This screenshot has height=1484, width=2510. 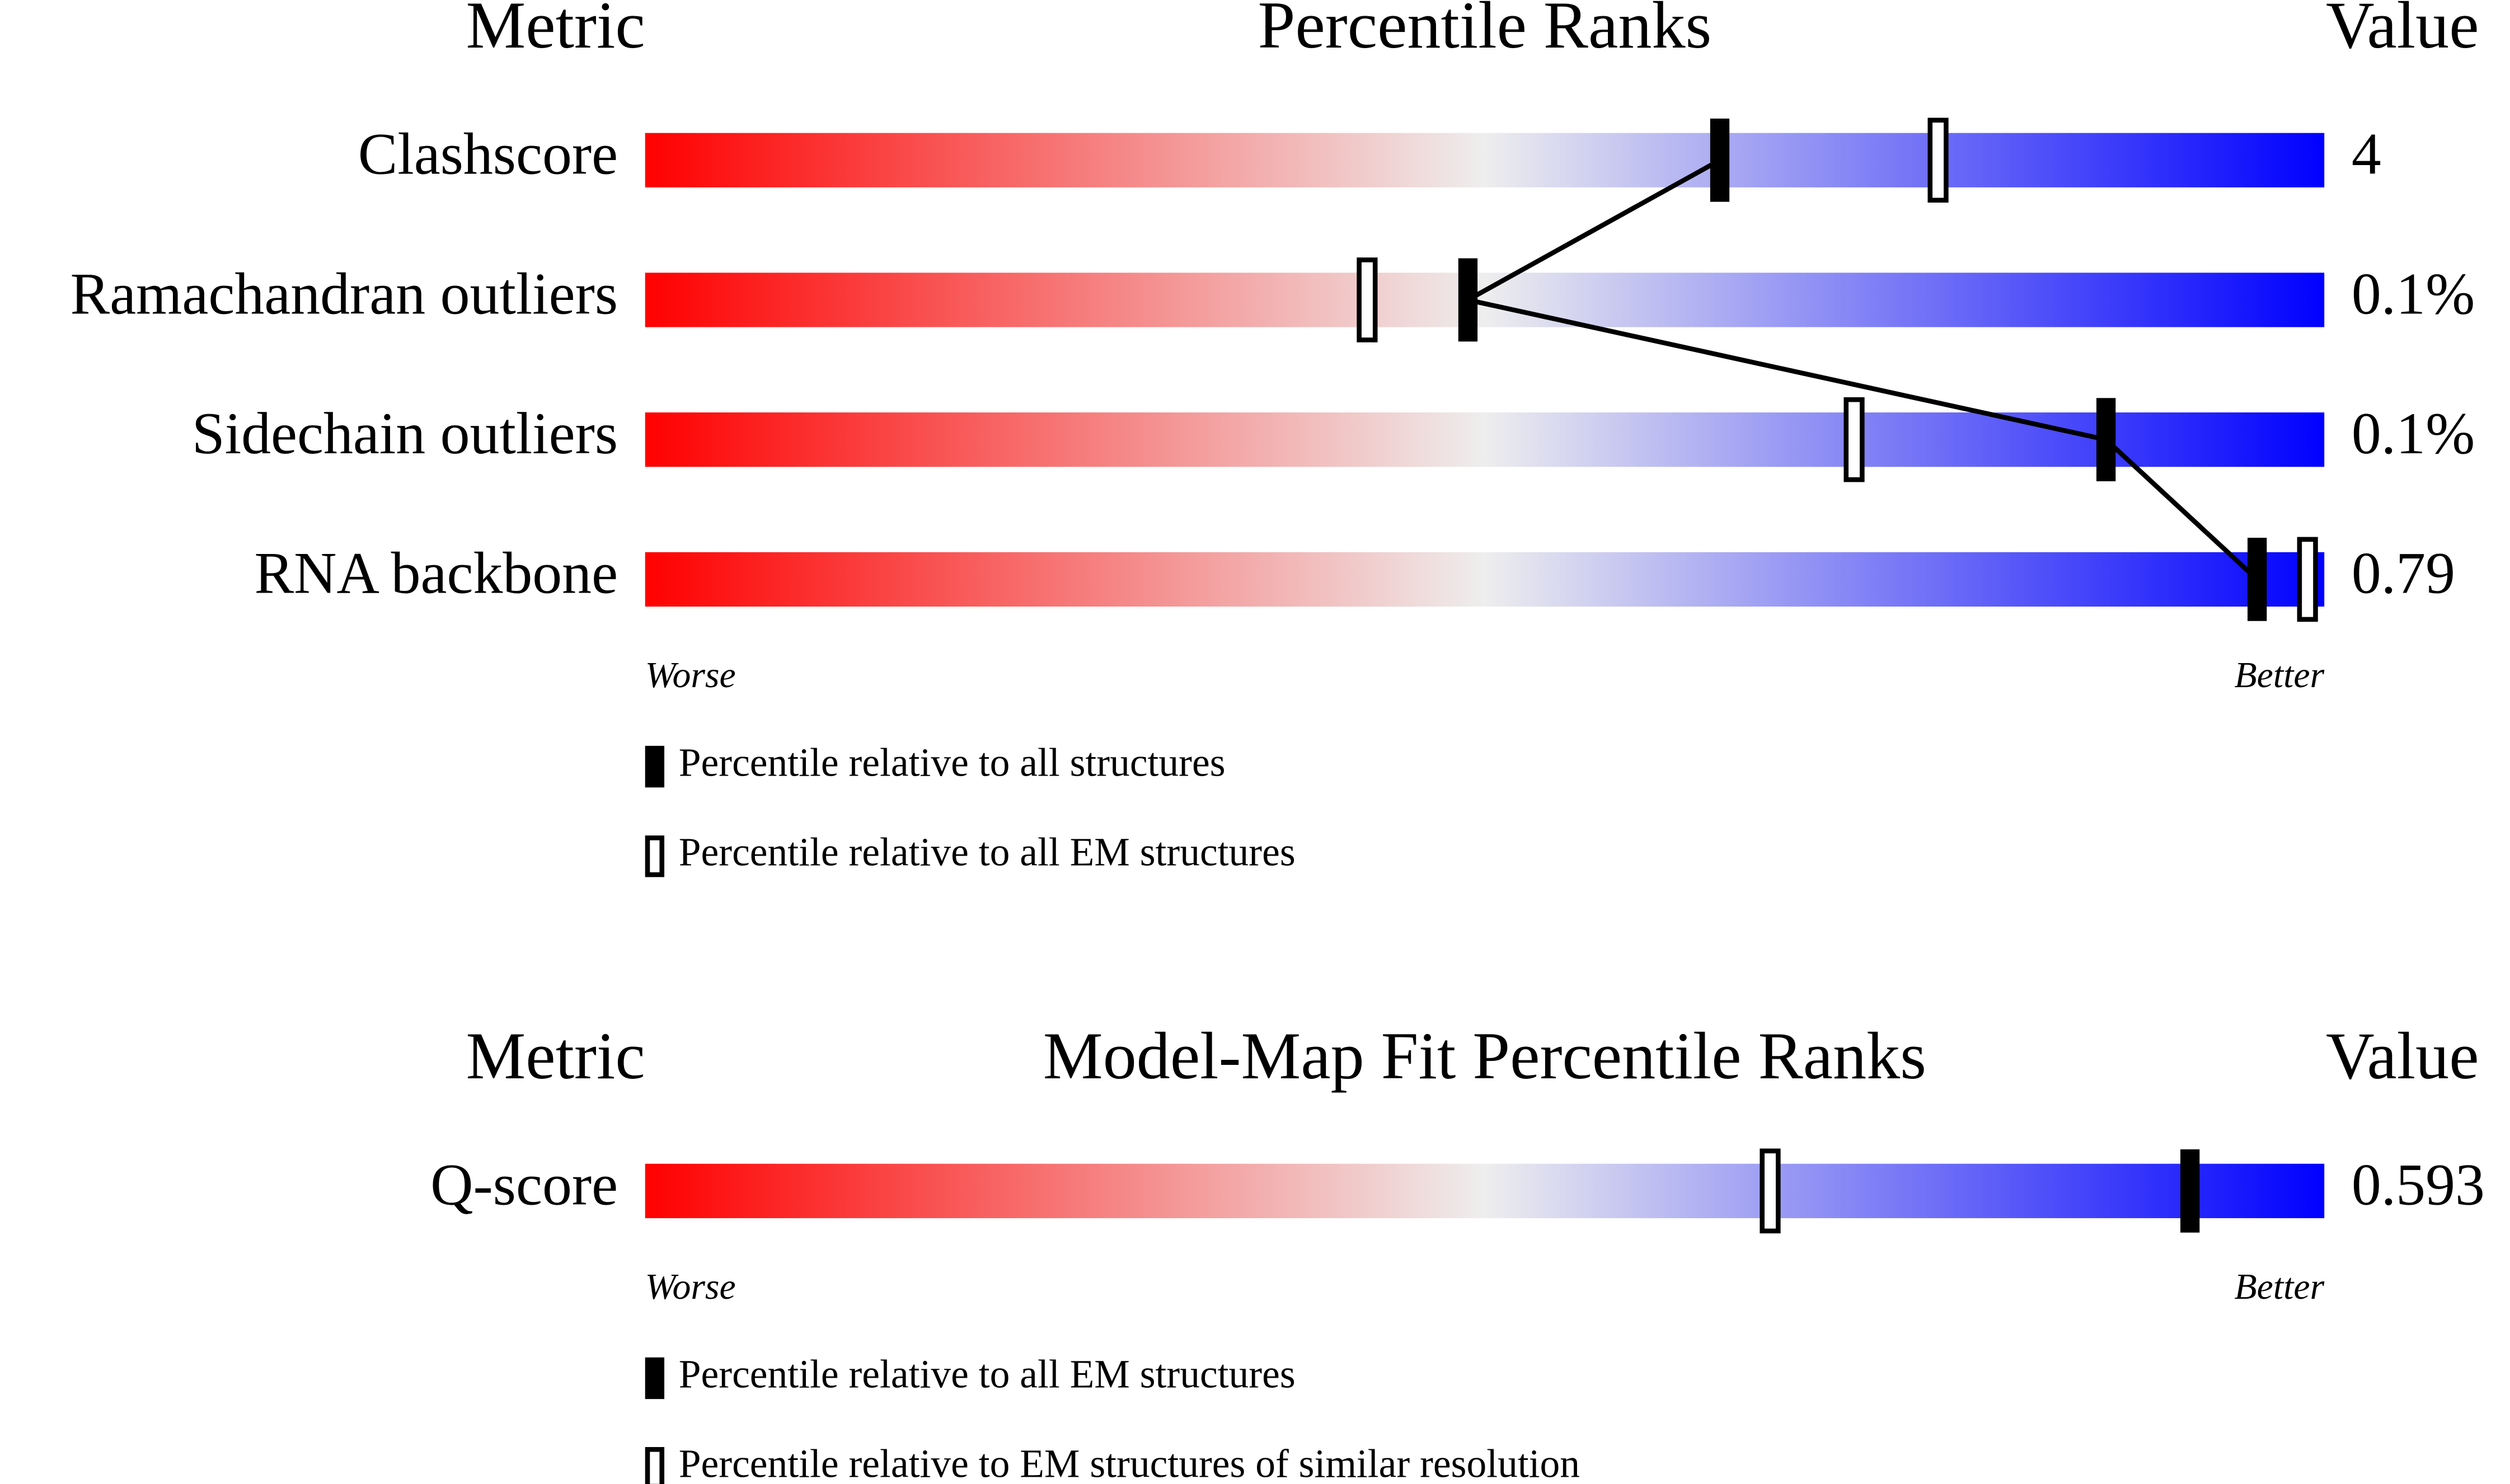 What do you see at coordinates (1484, 1055) in the screenshot?
I see `header-title: Model-Map Fit Percentile Ranks` at bounding box center [1484, 1055].